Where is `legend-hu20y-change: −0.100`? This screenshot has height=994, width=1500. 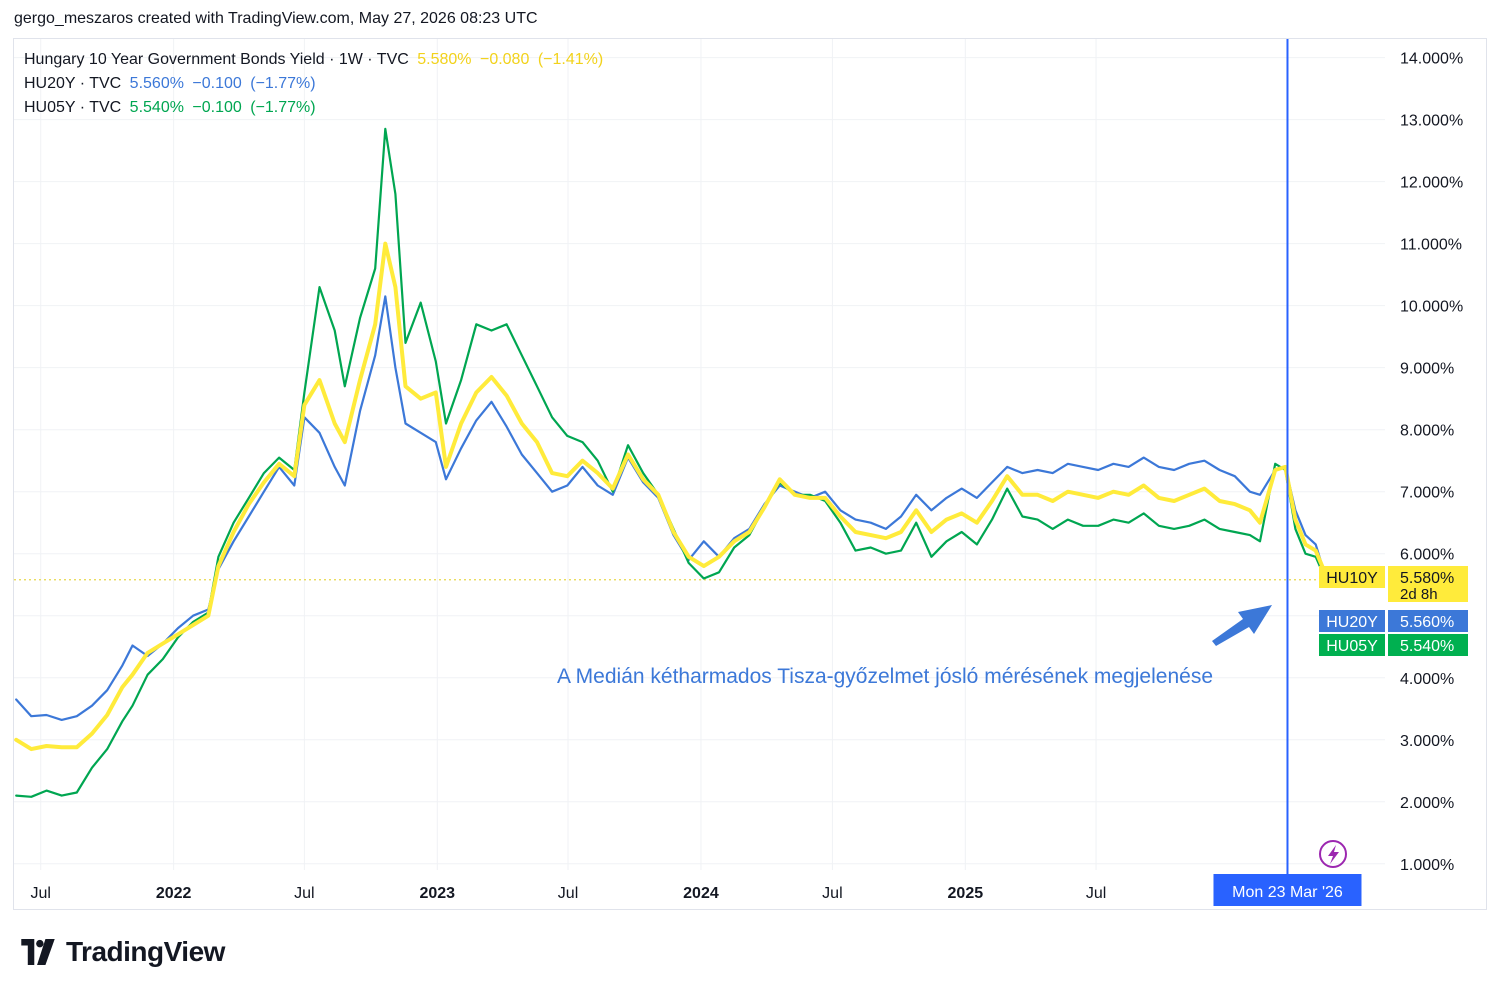 legend-hu20y-change: −0.100 is located at coordinates (217, 83).